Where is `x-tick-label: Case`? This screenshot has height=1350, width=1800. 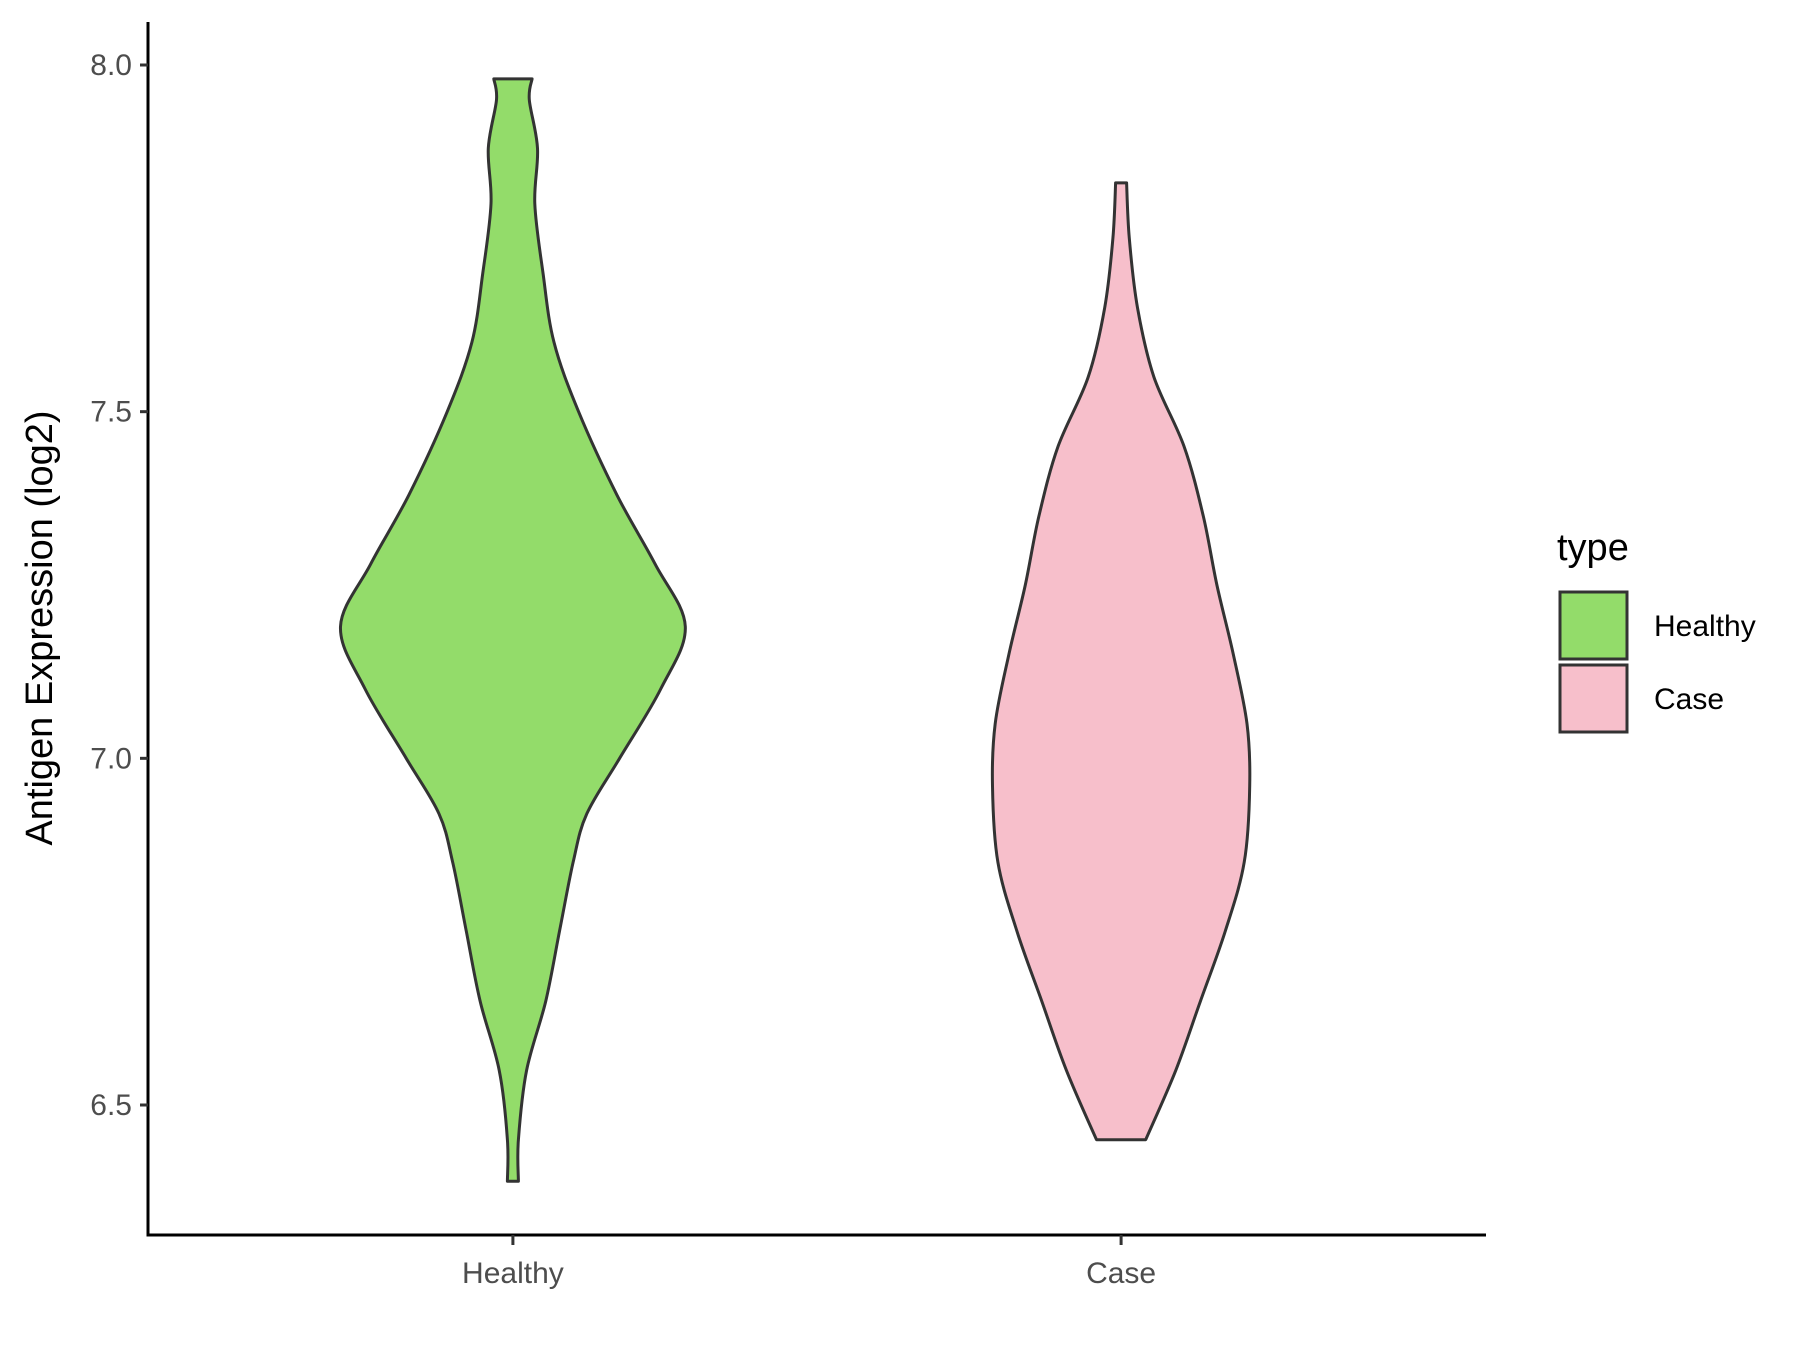
x-tick-label: Case is located at coordinates (1121, 1273).